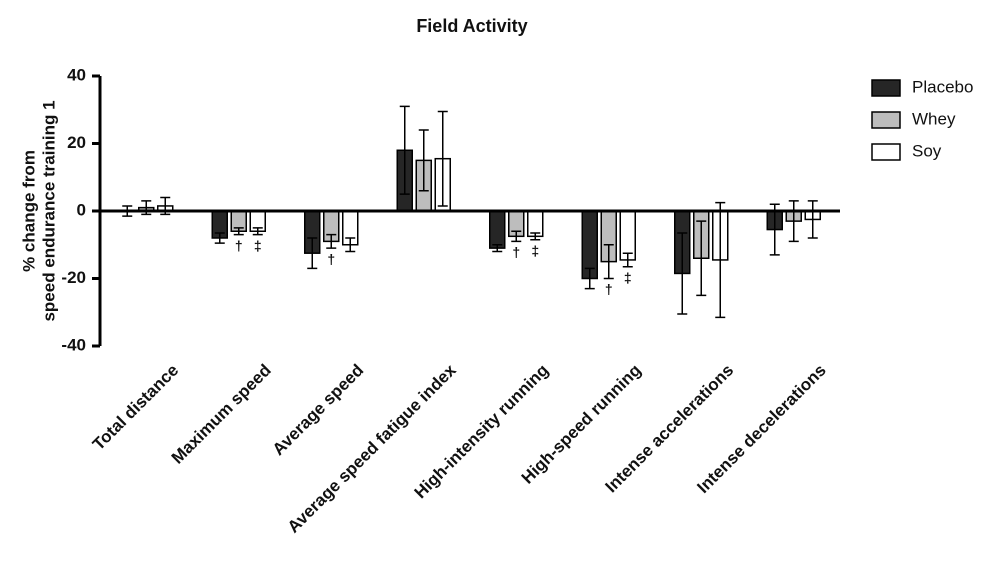 Image resolution: width=1000 pixels, height=566 pixels. Describe the element at coordinates (471, 26) in the screenshot. I see `chart-title: Field Activity` at that location.